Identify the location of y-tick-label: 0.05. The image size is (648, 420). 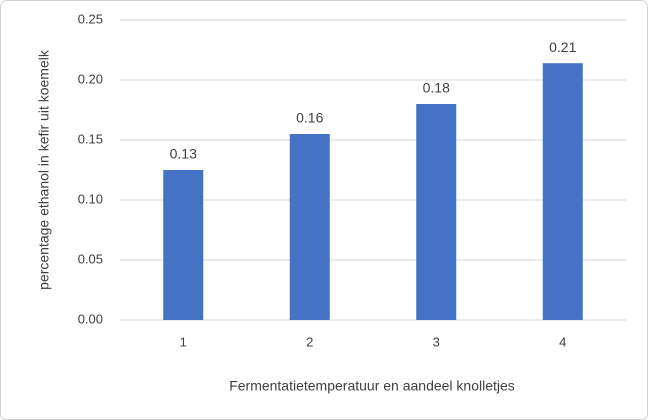
(90, 258).